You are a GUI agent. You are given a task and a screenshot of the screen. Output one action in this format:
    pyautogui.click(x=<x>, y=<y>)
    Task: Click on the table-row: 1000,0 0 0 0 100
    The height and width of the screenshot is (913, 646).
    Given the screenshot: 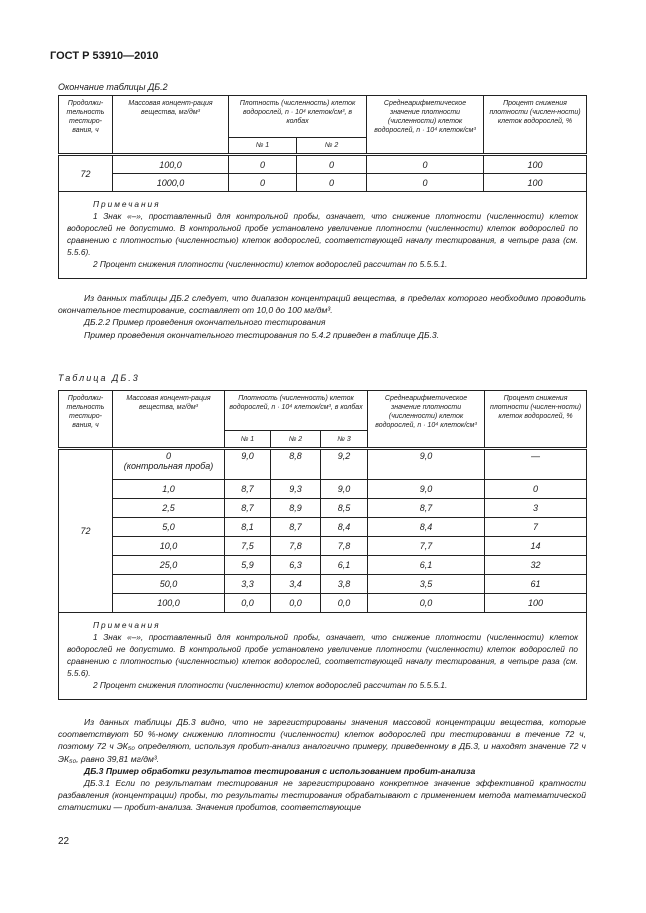 What is the action you would take?
    pyautogui.click(x=323, y=182)
    